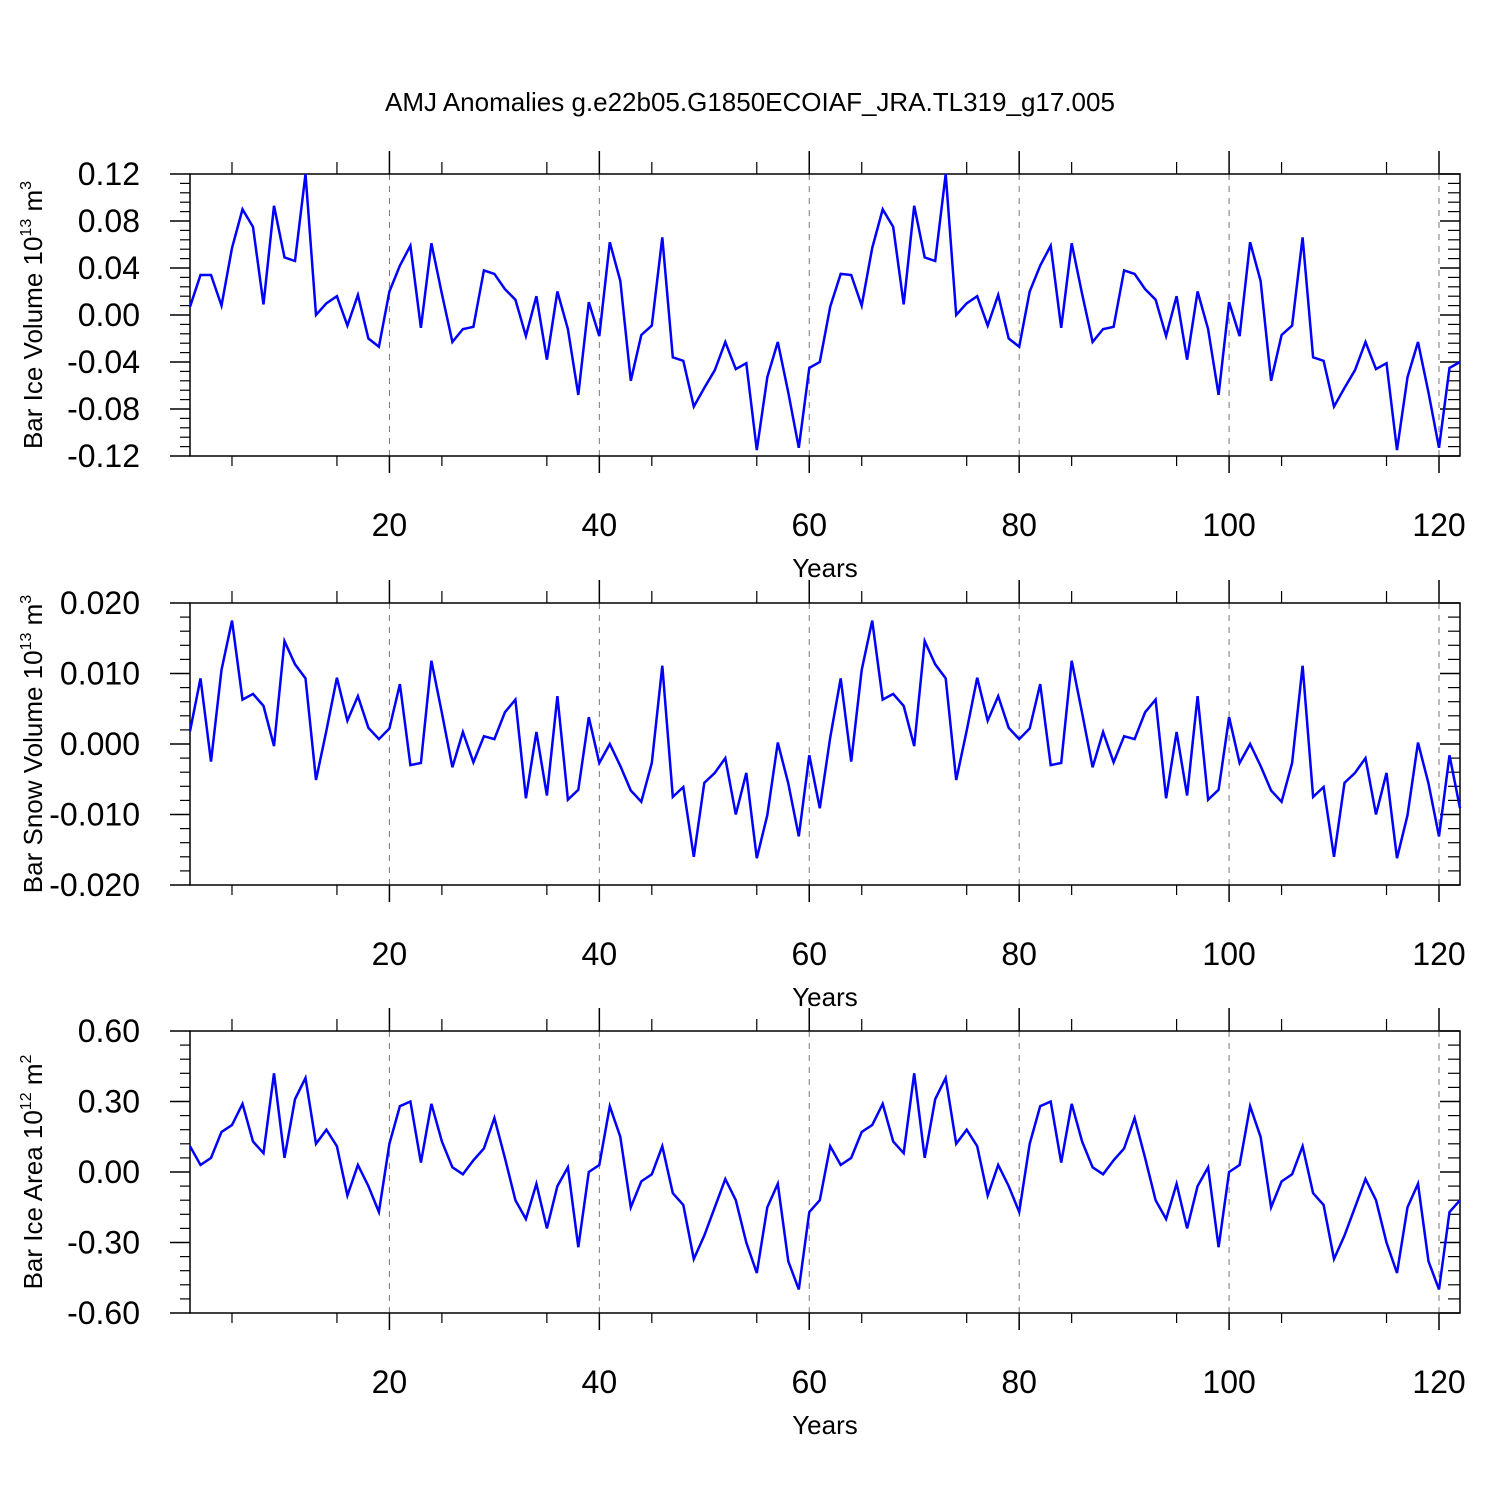 Image resolution: width=1500 pixels, height=1500 pixels. What do you see at coordinates (33, 343) in the screenshot?
I see `y-axis-label-text: Bar Ice Volume 10` at bounding box center [33, 343].